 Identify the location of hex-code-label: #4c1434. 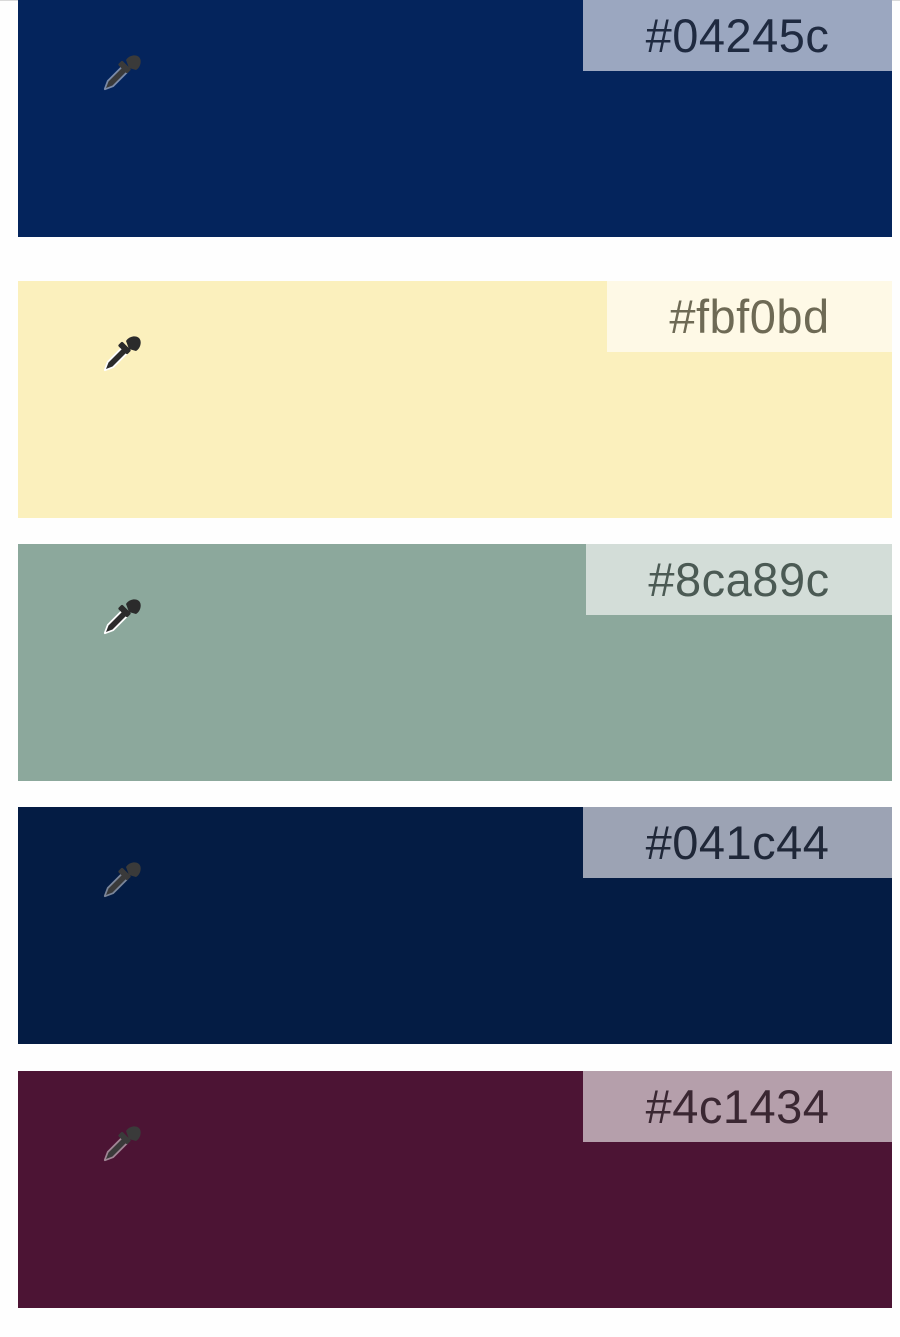
(737, 1106).